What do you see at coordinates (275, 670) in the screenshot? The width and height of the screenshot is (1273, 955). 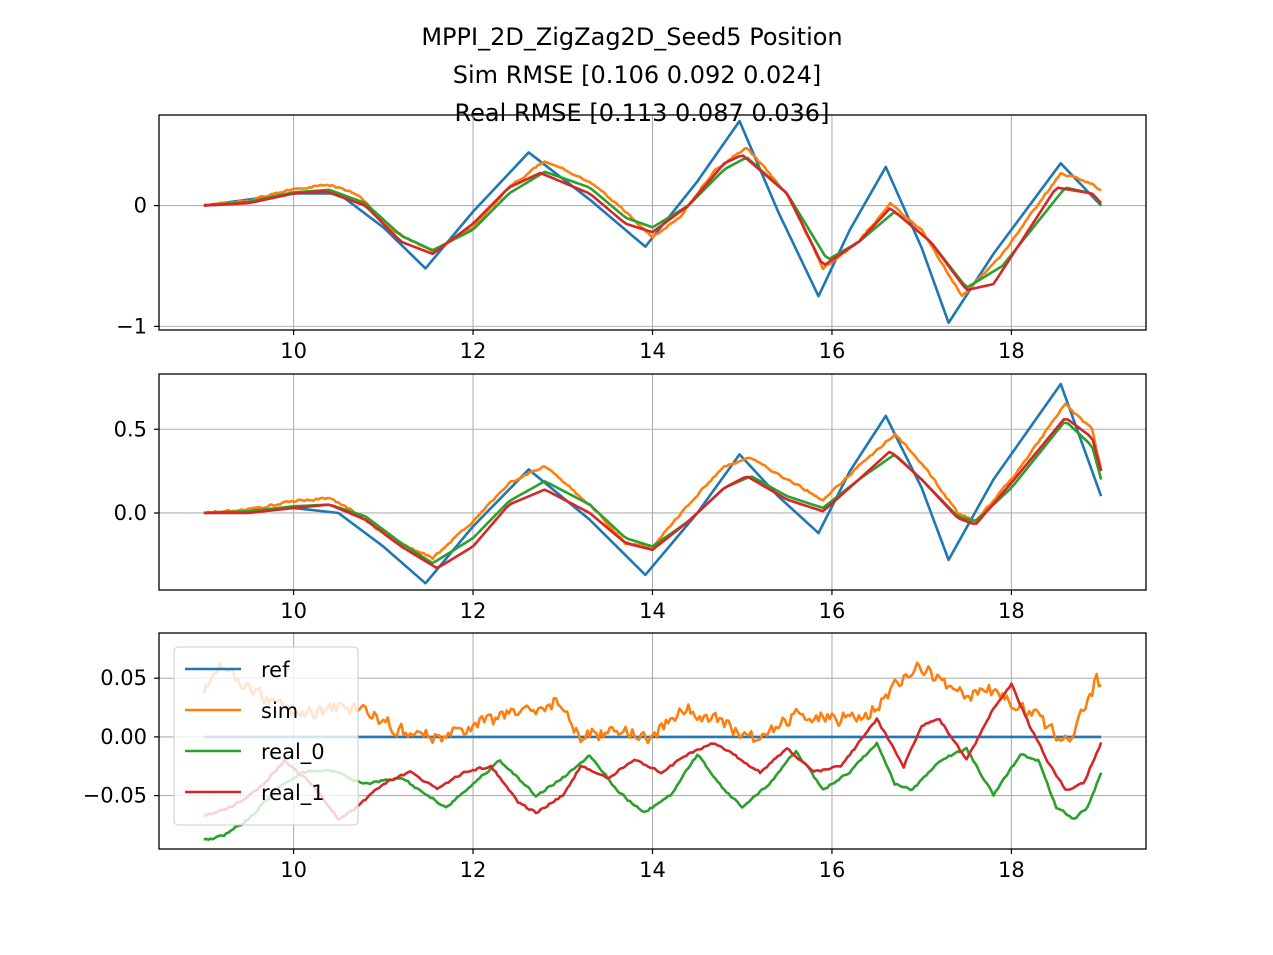 I see `legend-label-ref: ref` at bounding box center [275, 670].